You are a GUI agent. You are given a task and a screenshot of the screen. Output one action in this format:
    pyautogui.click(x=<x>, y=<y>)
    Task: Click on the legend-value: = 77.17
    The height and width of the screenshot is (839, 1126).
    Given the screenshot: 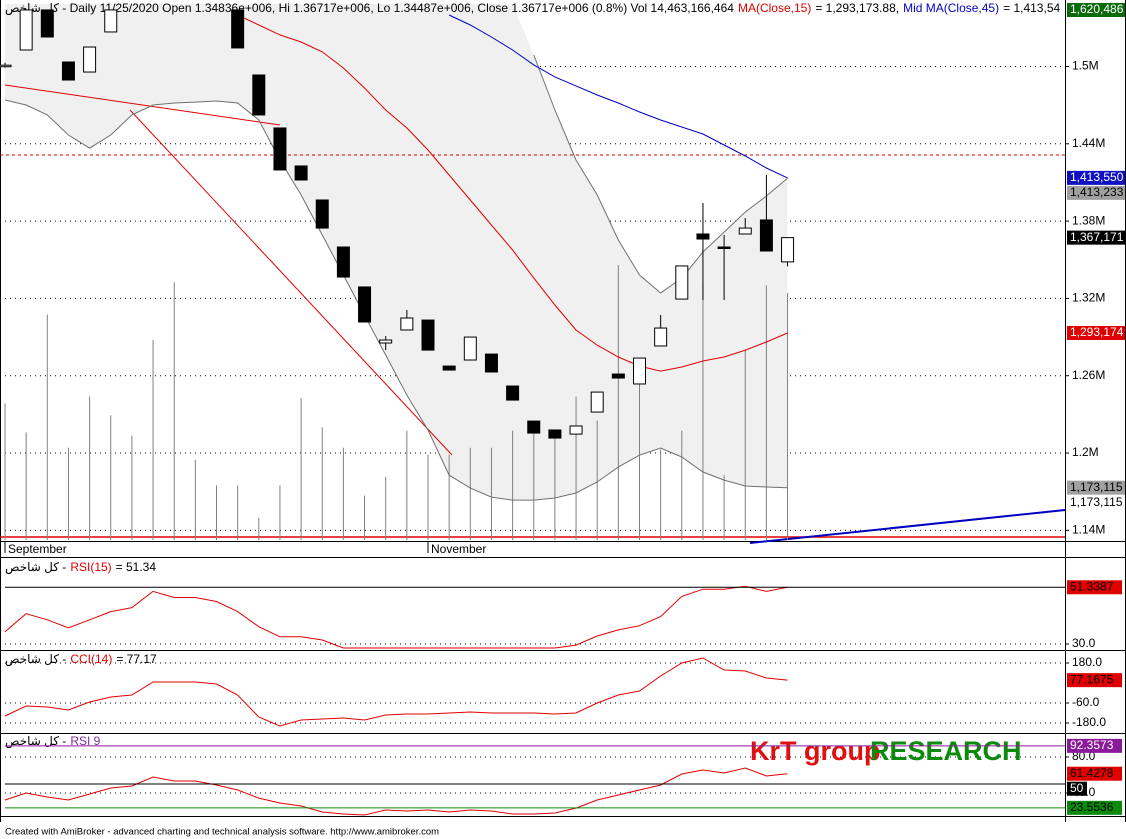 What is the action you would take?
    pyautogui.click(x=136, y=659)
    